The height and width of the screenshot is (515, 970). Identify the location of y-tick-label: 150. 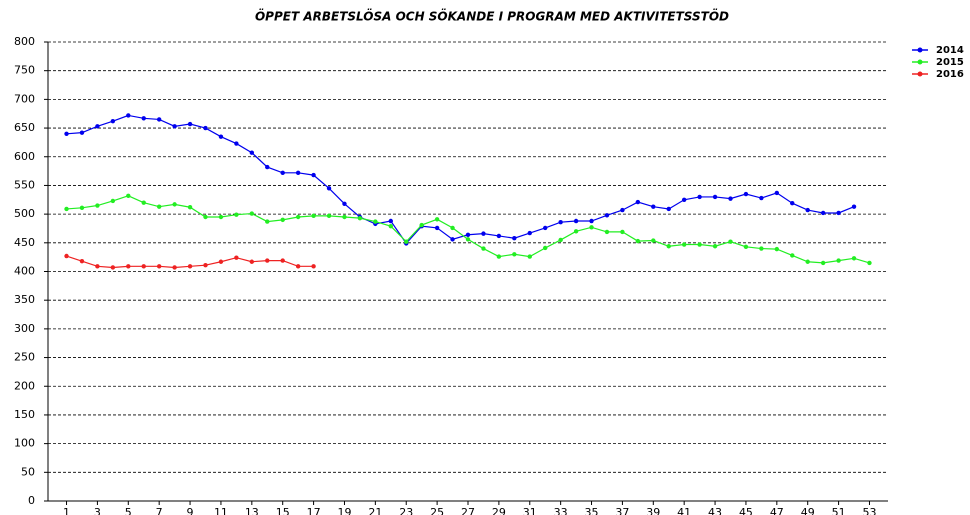
(24, 414).